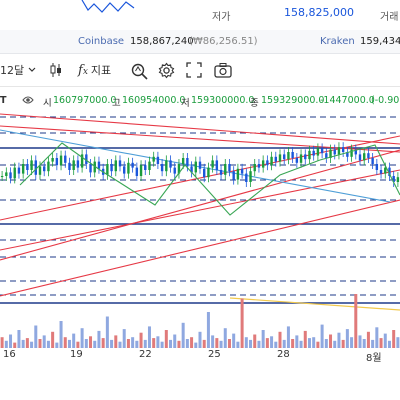 The height and width of the screenshot is (400, 400). What do you see at coordinates (101, 41) in the screenshot?
I see `exchange-name-coinbase: Coinbase` at bounding box center [101, 41].